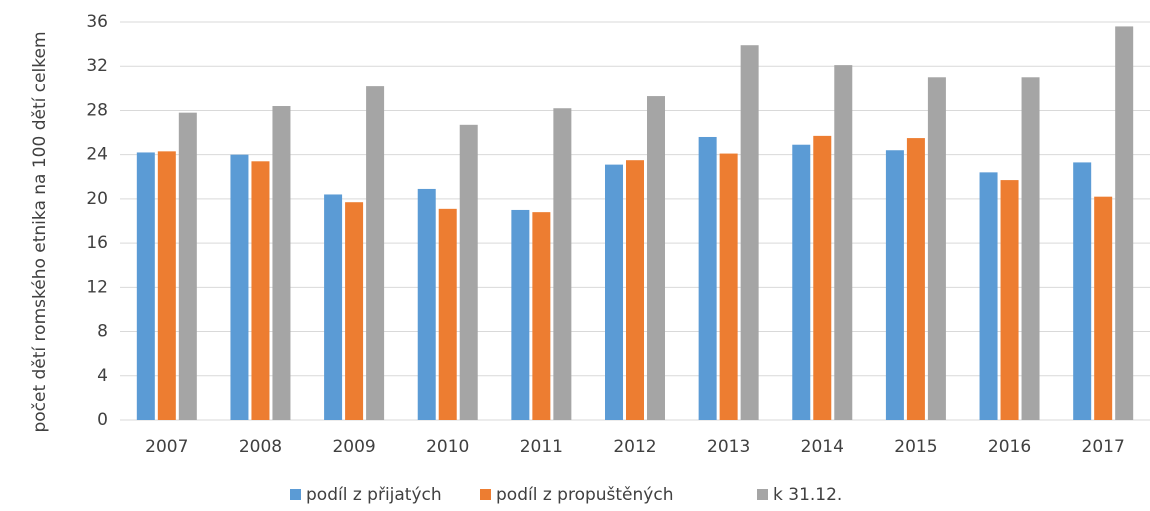 This screenshot has height=511, width=1150. Describe the element at coordinates (97, 287) in the screenshot. I see `y-tick-label: 12` at that location.